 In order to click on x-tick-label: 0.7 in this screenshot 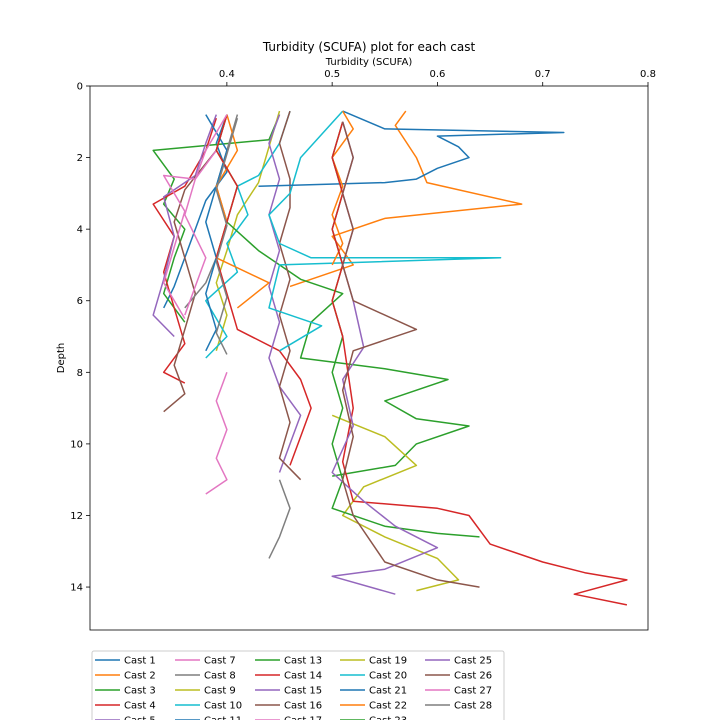, I will do `click(543, 74)`.